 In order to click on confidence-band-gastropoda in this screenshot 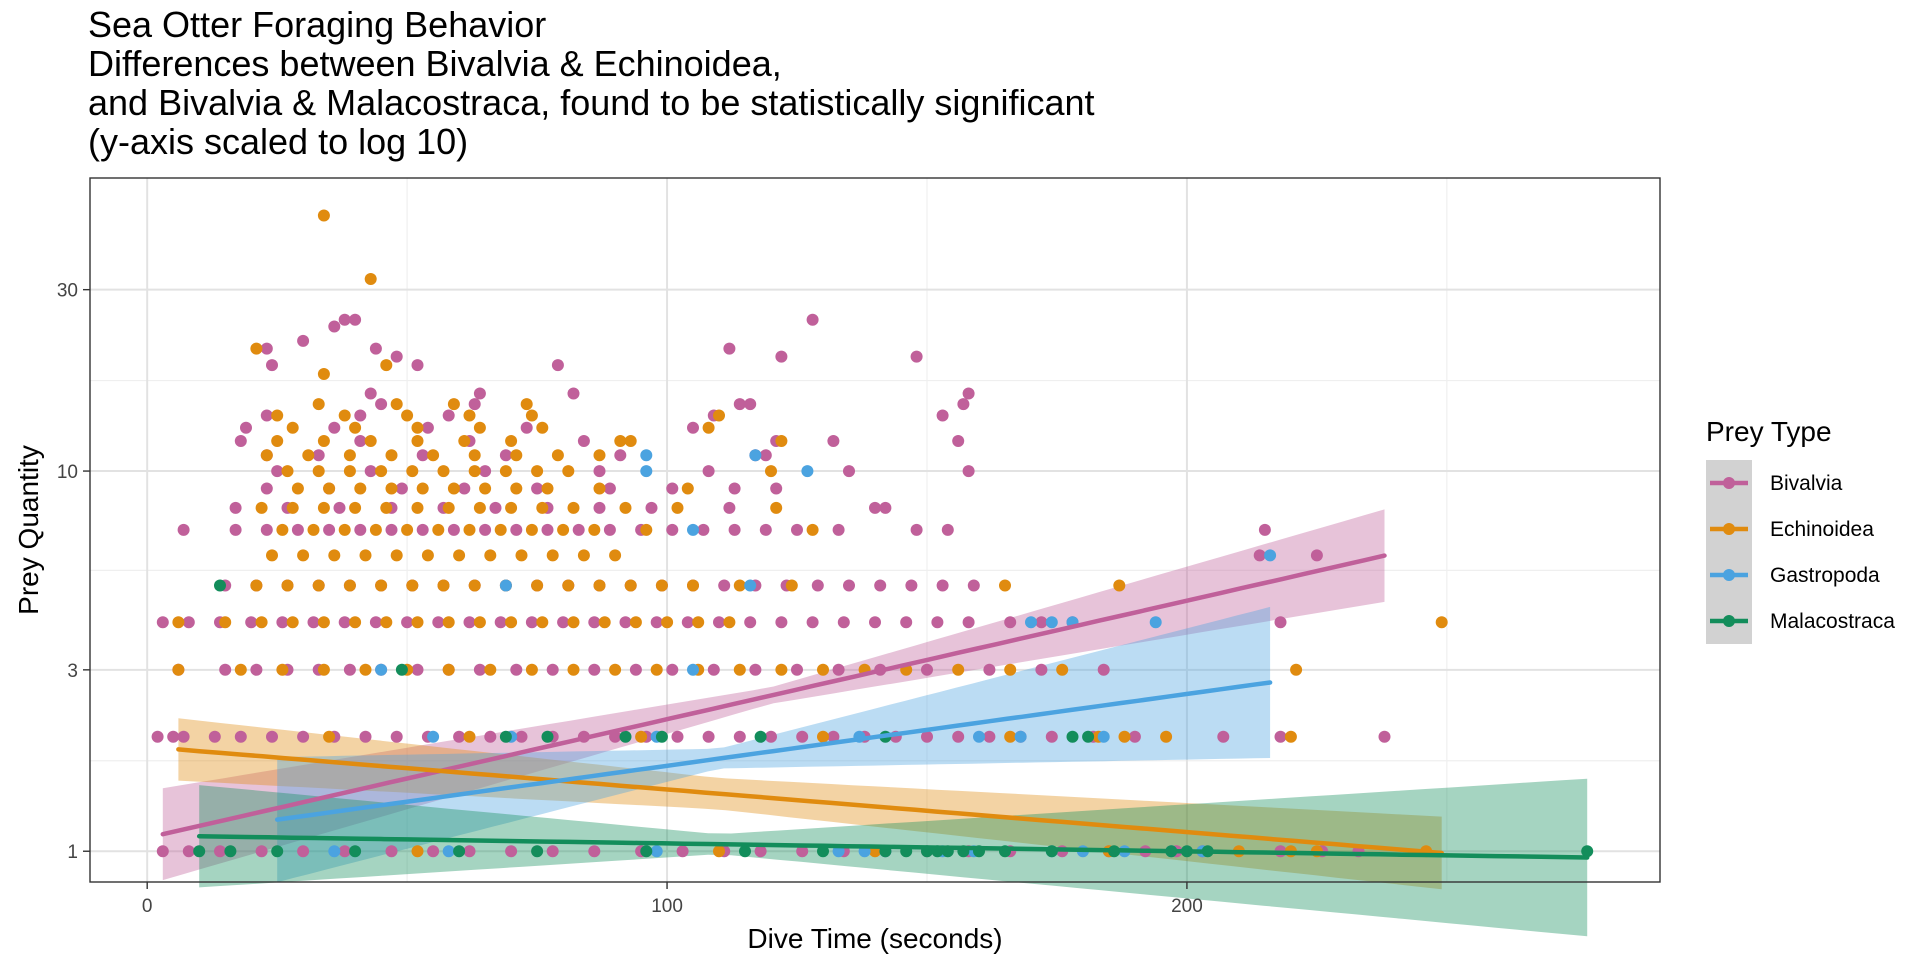, I will do `click(774, 744)`.